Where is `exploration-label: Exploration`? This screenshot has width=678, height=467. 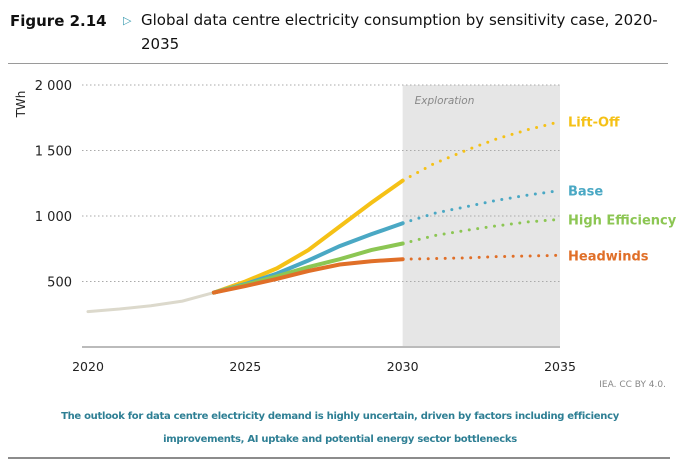
exploration-label: Exploration is located at coordinates (445, 101).